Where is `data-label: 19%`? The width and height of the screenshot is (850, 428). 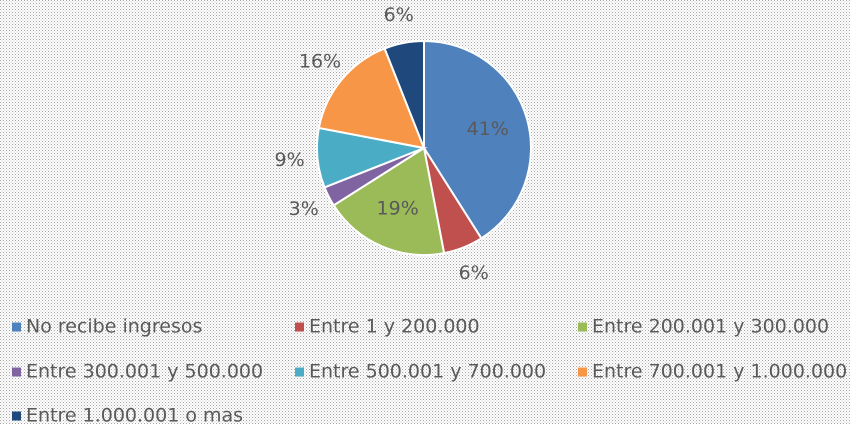
data-label: 19% is located at coordinates (398, 208).